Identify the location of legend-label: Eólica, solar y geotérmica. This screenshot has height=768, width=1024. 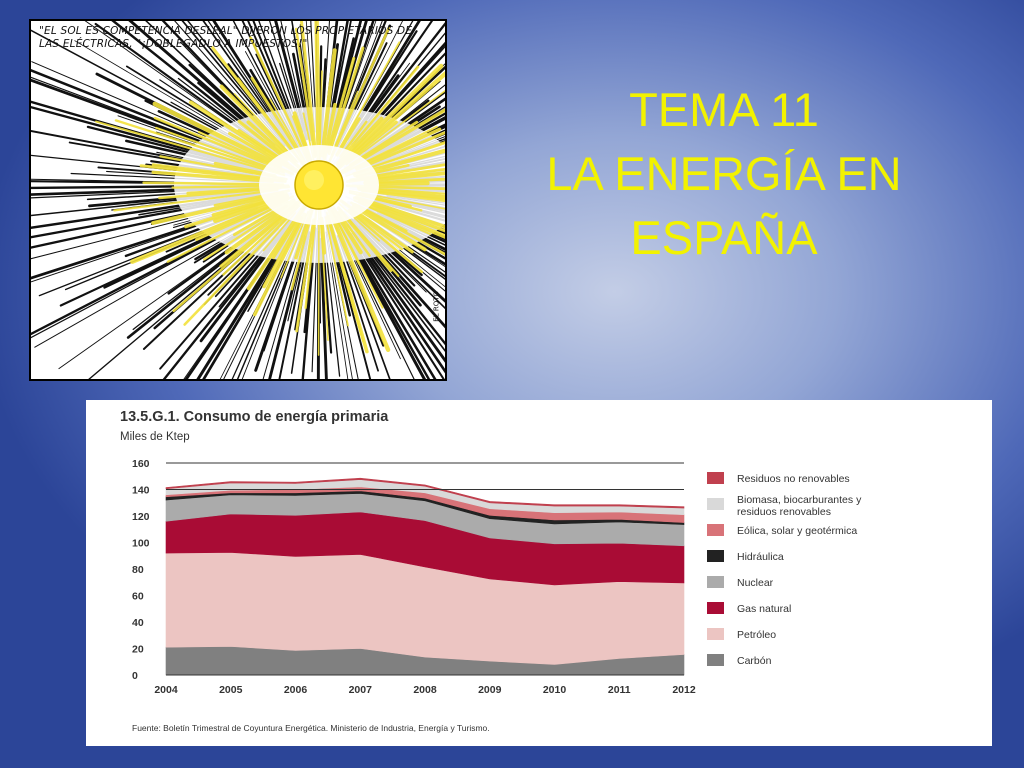
(797, 531).